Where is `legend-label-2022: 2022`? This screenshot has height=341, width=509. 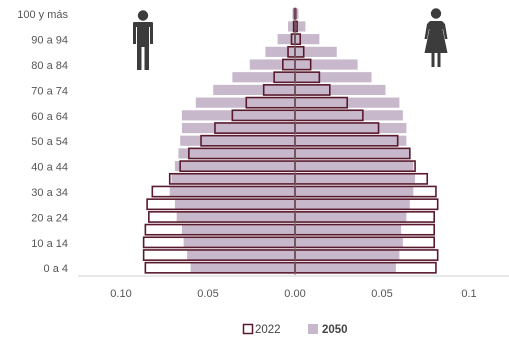
legend-label-2022: 2022 is located at coordinates (268, 330).